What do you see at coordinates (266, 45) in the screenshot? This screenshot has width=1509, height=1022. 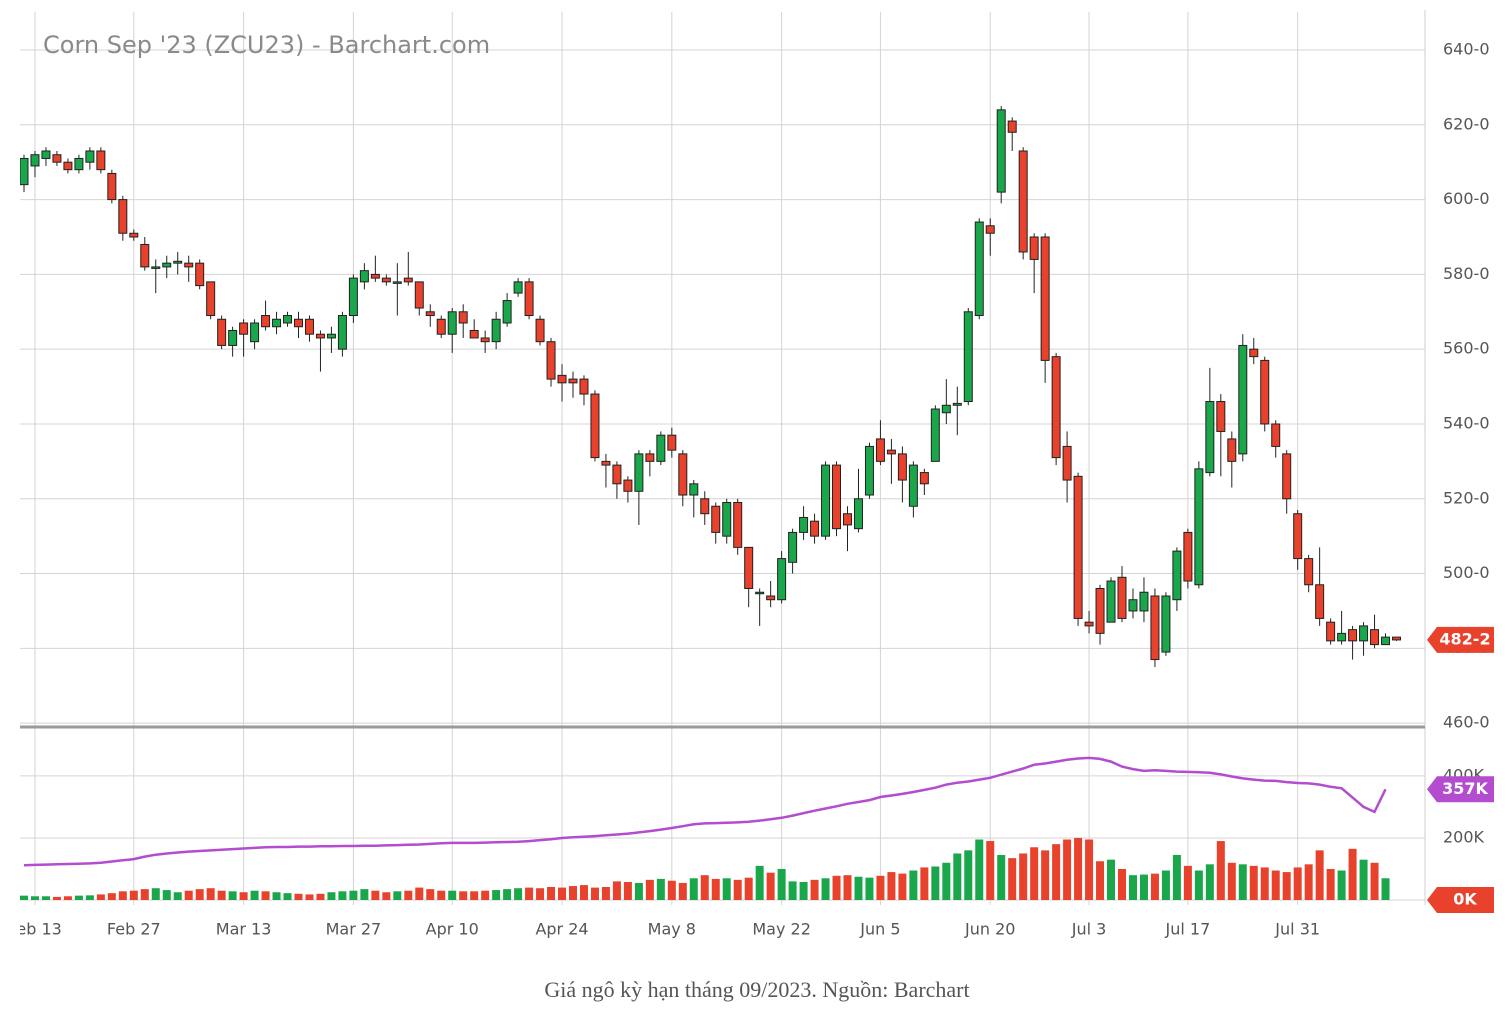 I see `chart-title: Corn Sep '23 (ZCU23) - Barchart.com` at bounding box center [266, 45].